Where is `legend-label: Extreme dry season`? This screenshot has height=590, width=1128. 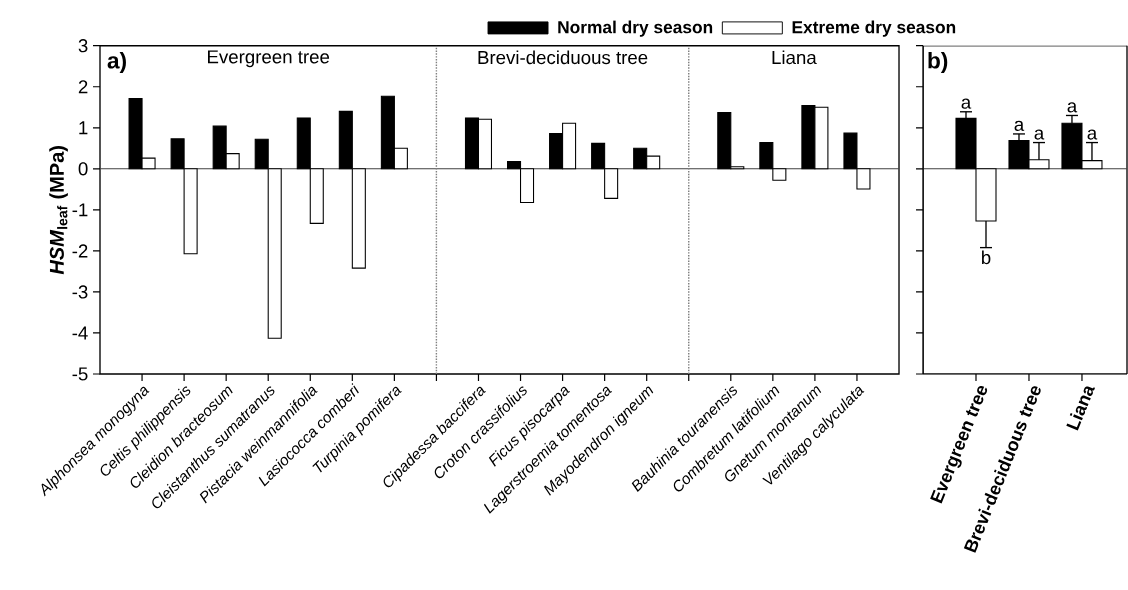
legend-label: Extreme dry season is located at coordinates (874, 28).